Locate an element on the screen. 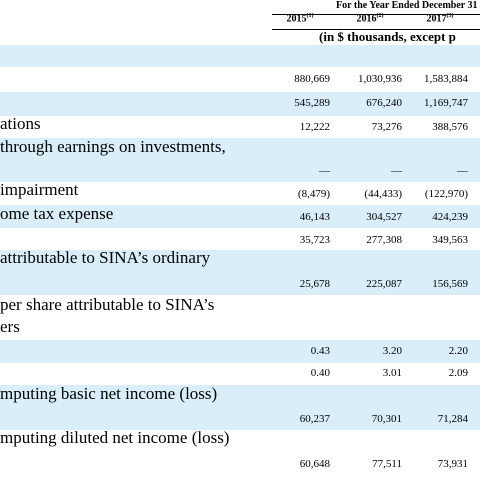 The width and height of the screenshot is (480, 480). cell-value: 1,169,747 is located at coordinates (446, 103).